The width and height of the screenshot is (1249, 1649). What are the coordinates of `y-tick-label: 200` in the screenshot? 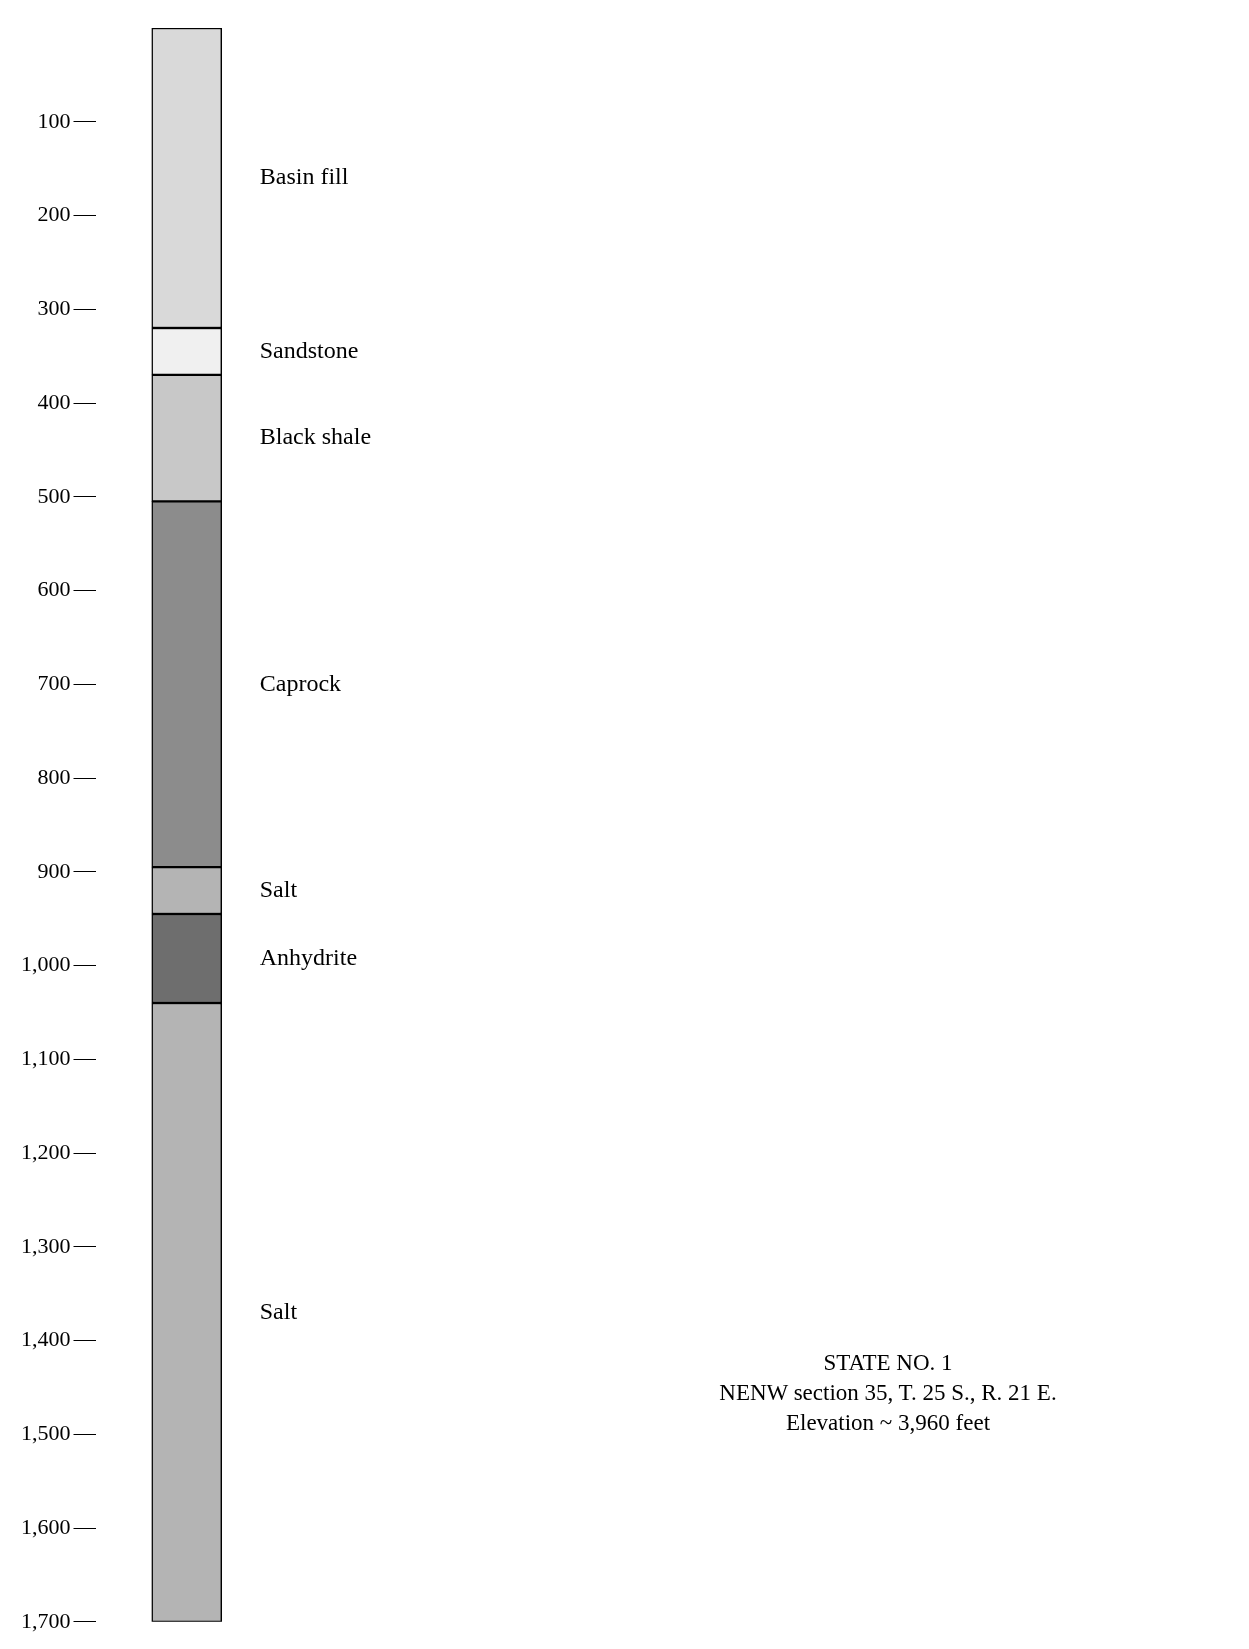 It's located at (54, 214).